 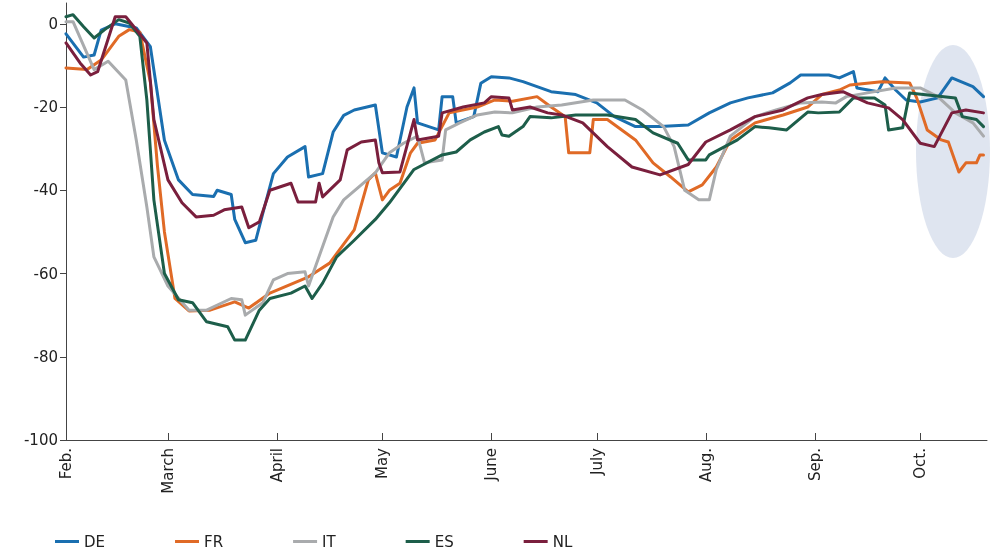 I want to click on x-tick-label: Oct., so click(x=920, y=463).